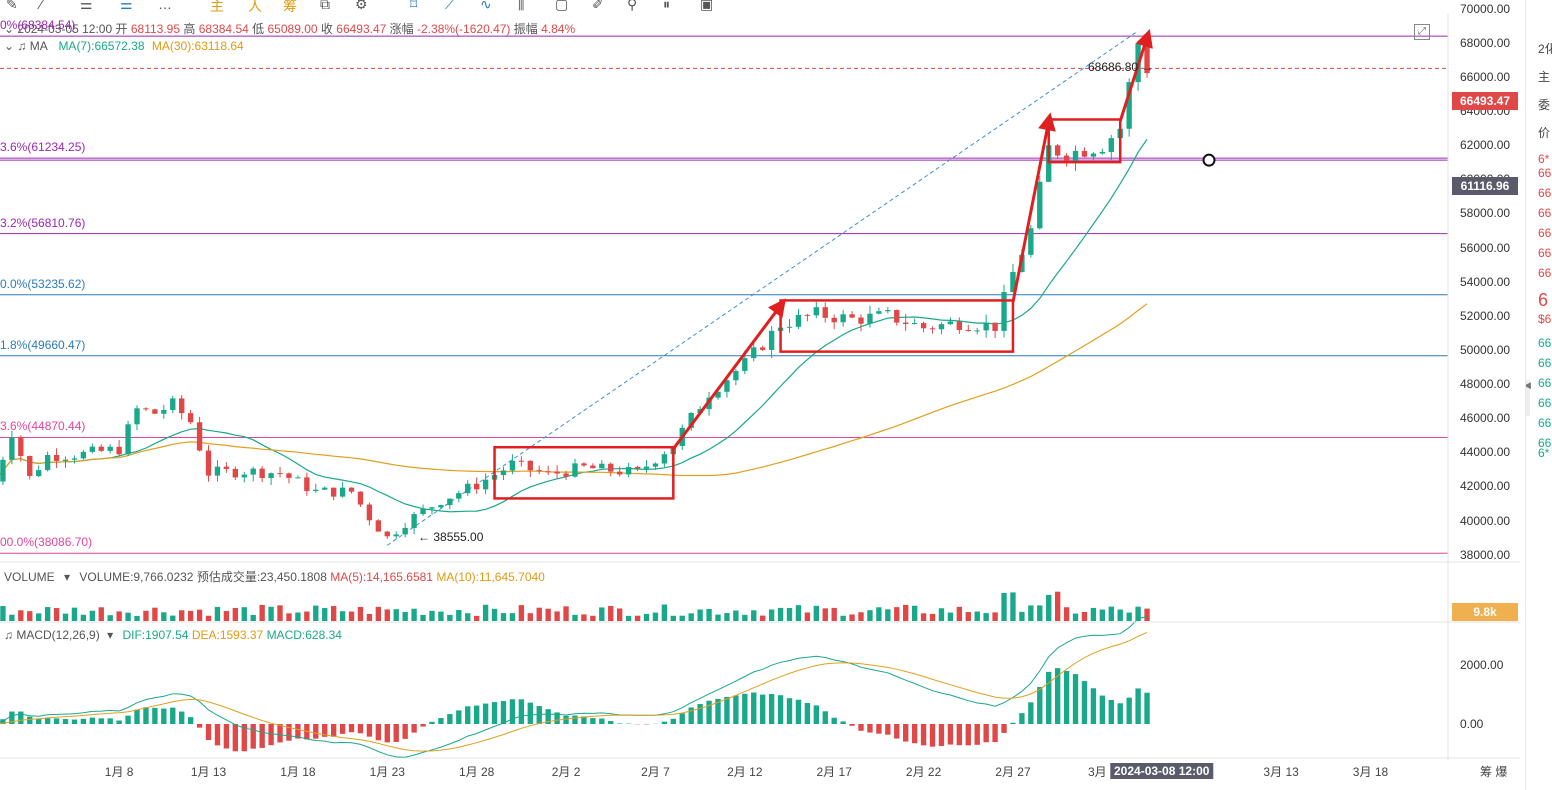 This screenshot has width=1552, height=790. I want to click on ruler-icon: ⟋, so click(450, 6).